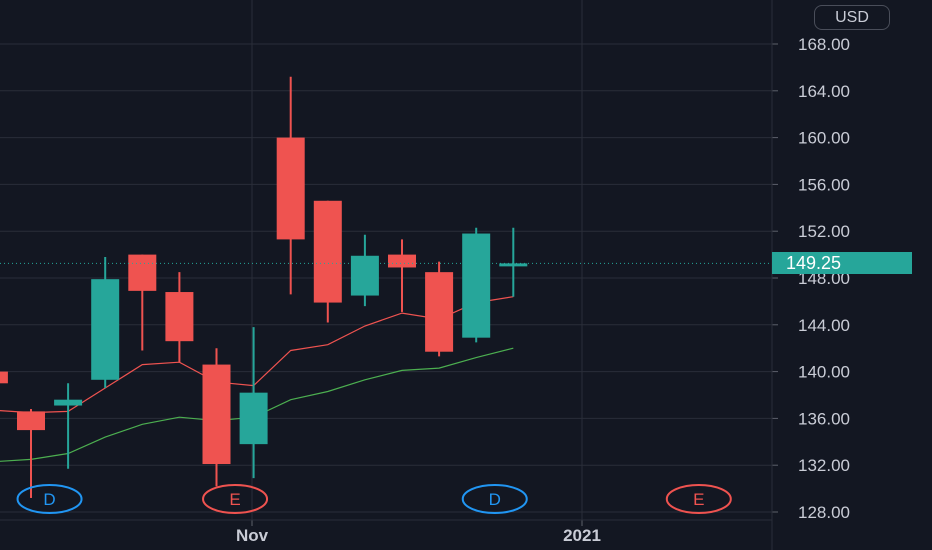  I want to click on ma-fast-line, so click(257, 355).